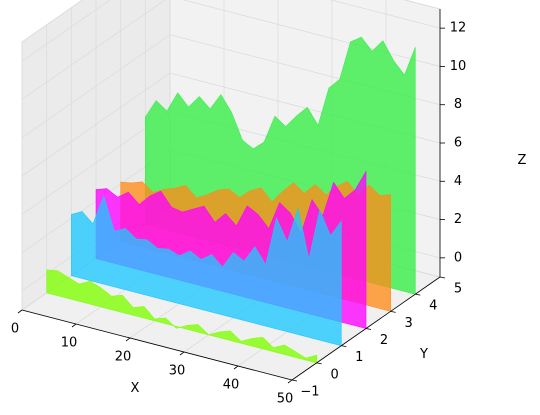 The image size is (540, 415). I want to click on y-tick-label: 1, so click(359, 357).